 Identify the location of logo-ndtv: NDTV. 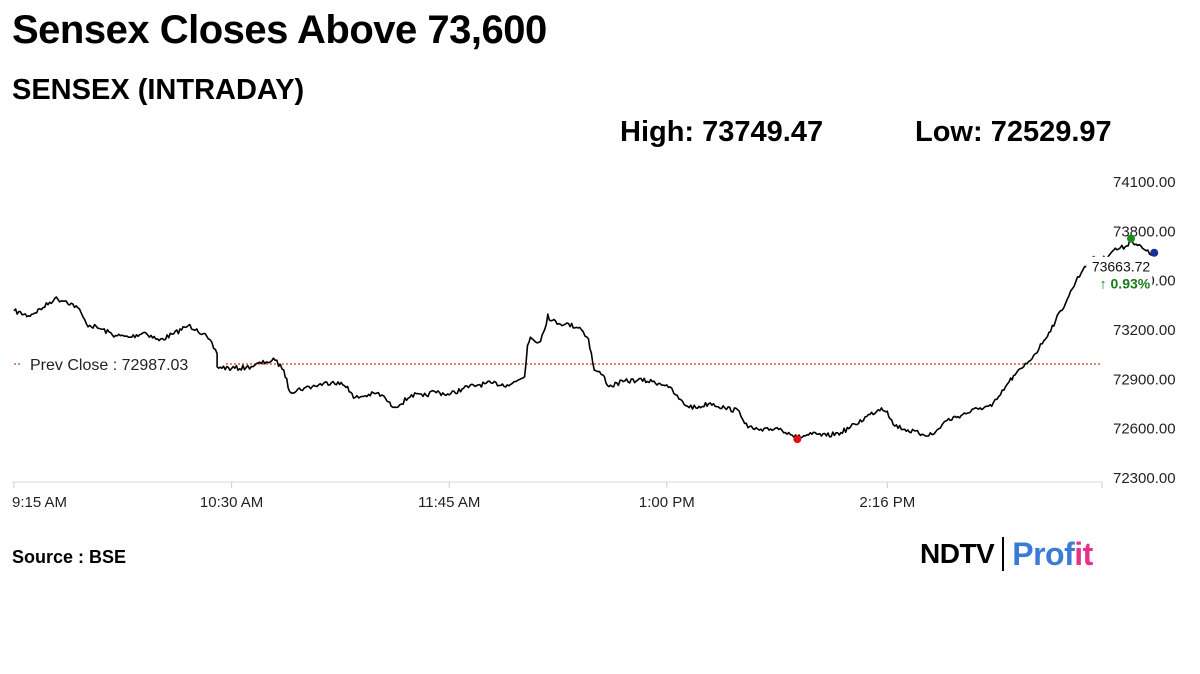
(957, 553).